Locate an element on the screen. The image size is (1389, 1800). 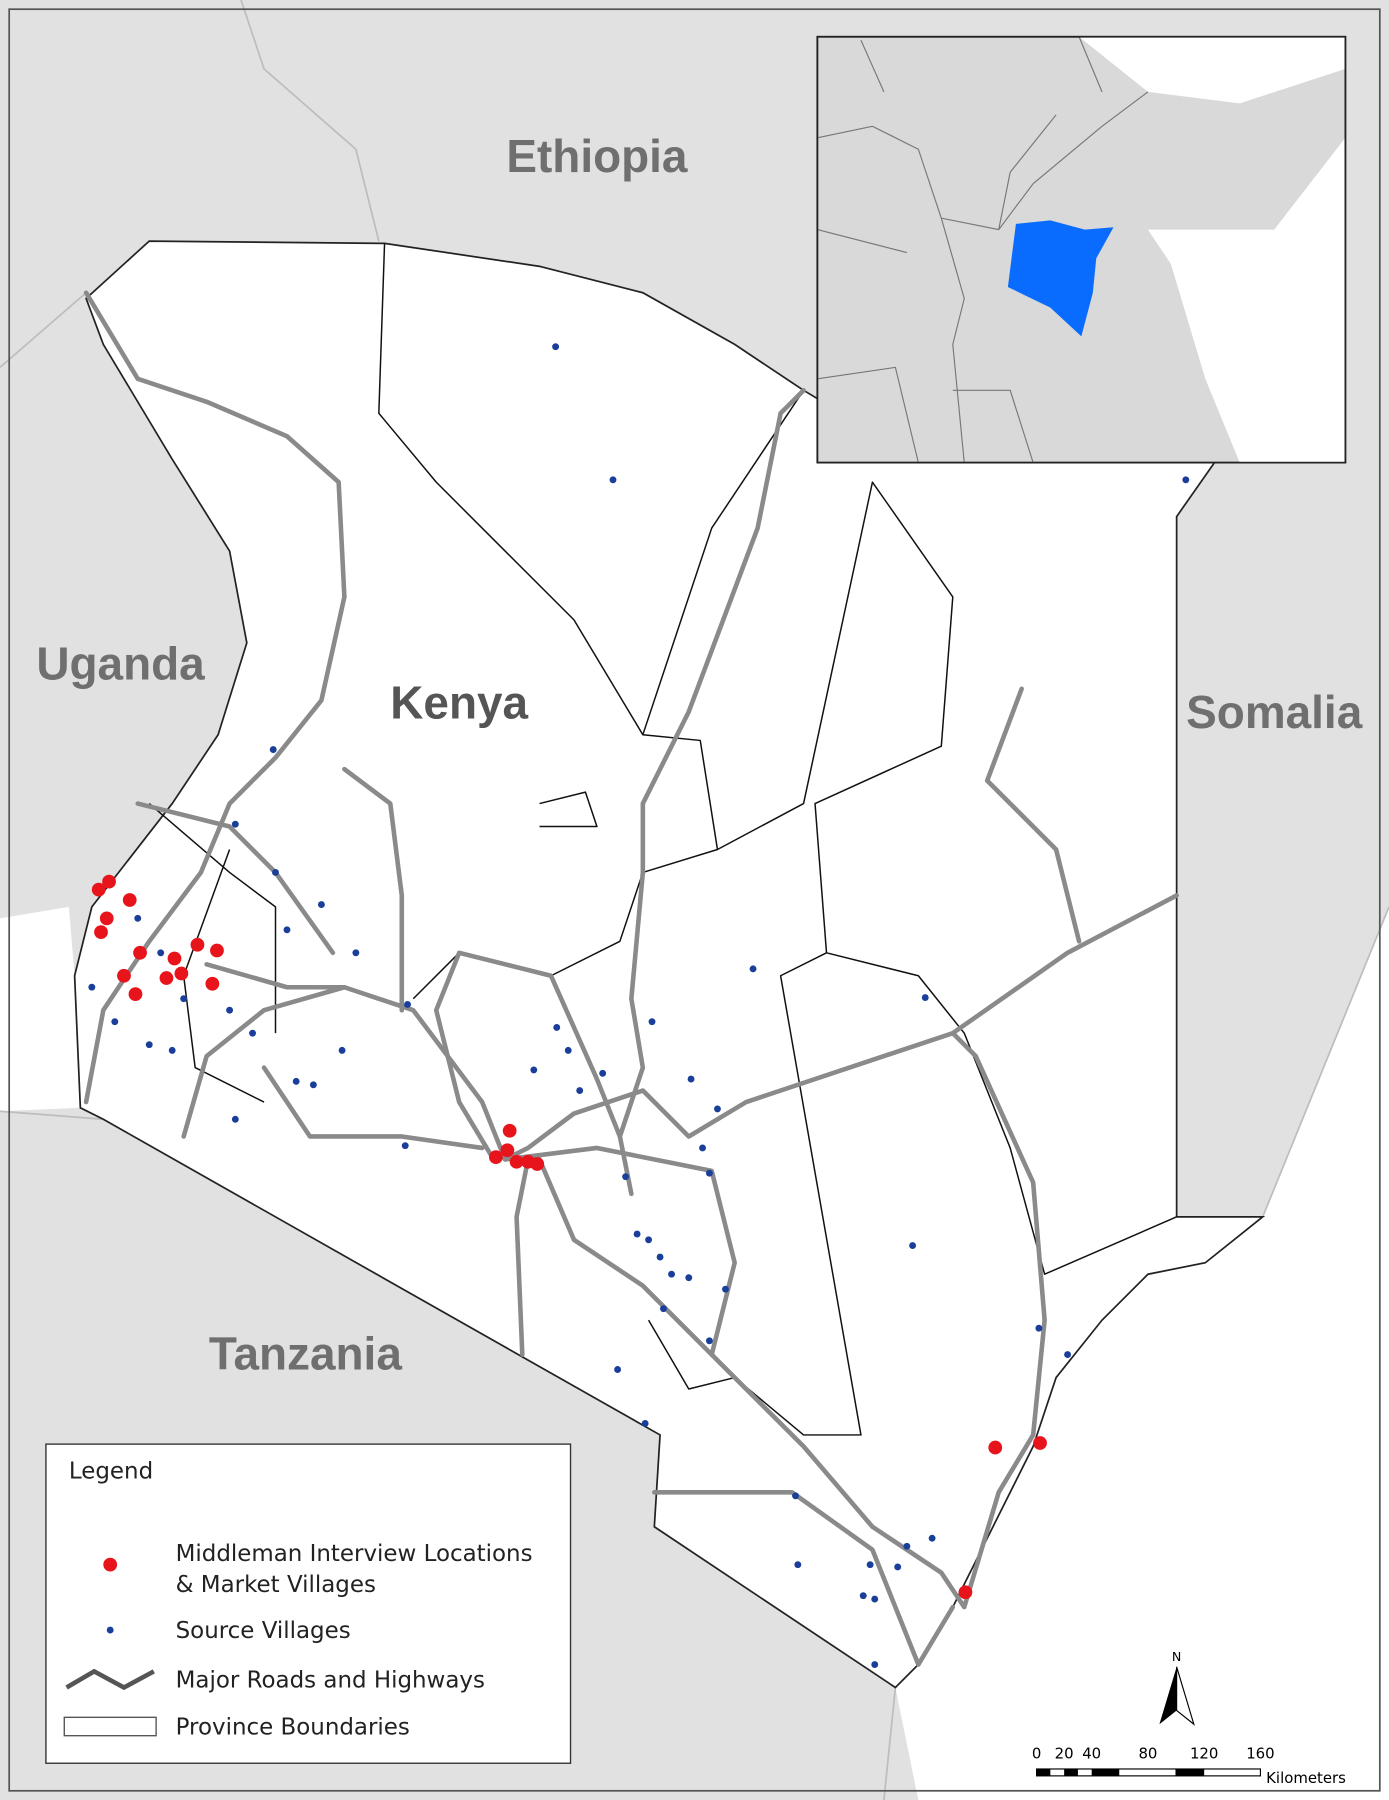
country-label: Somalia is located at coordinates (1274, 712).